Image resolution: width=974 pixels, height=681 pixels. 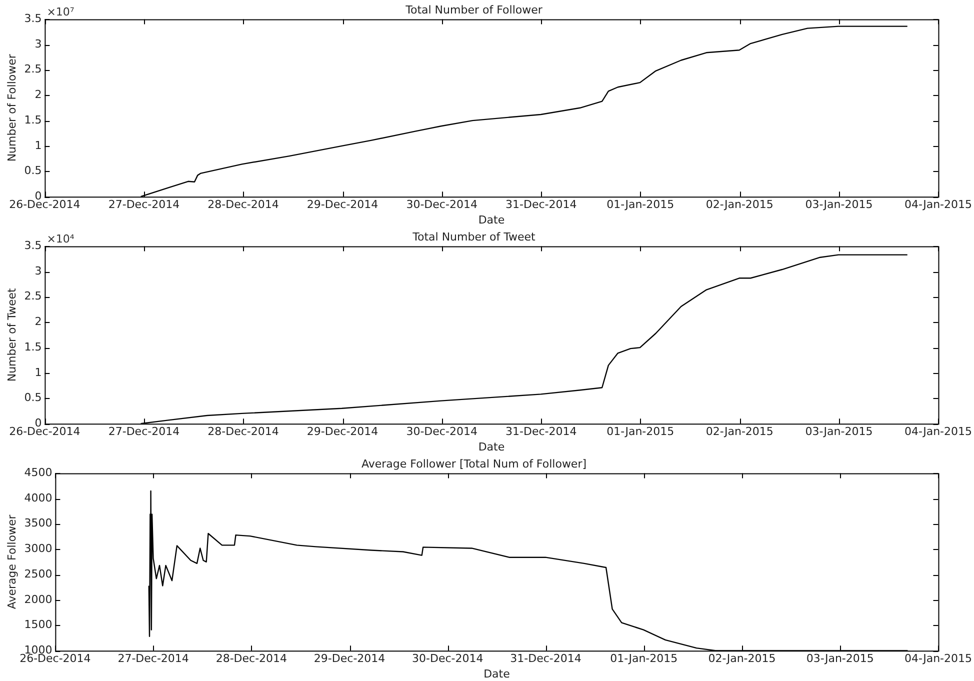 I want to click on chart-title: Average Follower [Total Num of Follower], so click(x=474, y=463).